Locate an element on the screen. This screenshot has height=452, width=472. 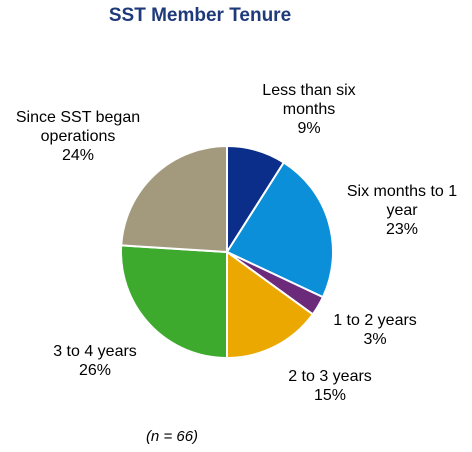
slice-label: Since SST began operations 24% is located at coordinates (78, 136).